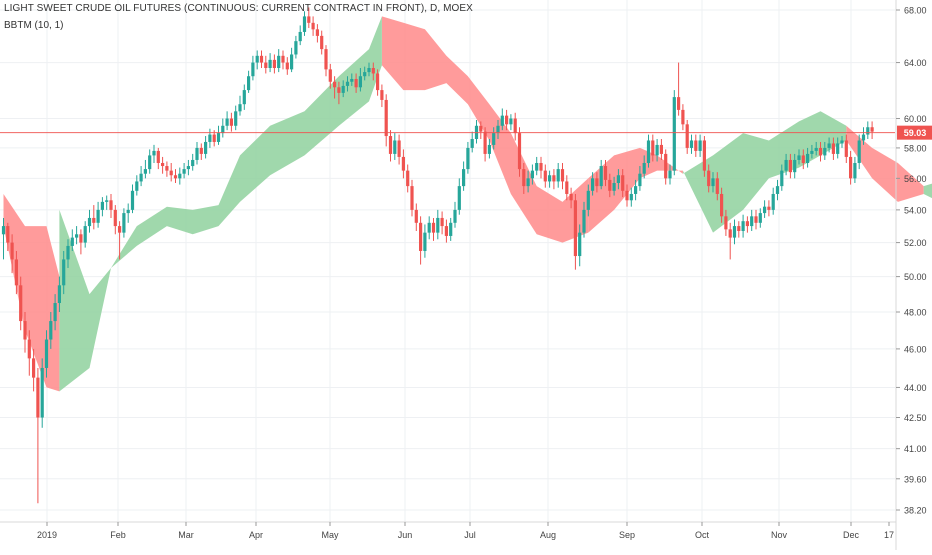 This screenshot has height=555, width=932. Describe the element at coordinates (548, 535) in the screenshot. I see `x-axis-tick-label: Aug` at that location.